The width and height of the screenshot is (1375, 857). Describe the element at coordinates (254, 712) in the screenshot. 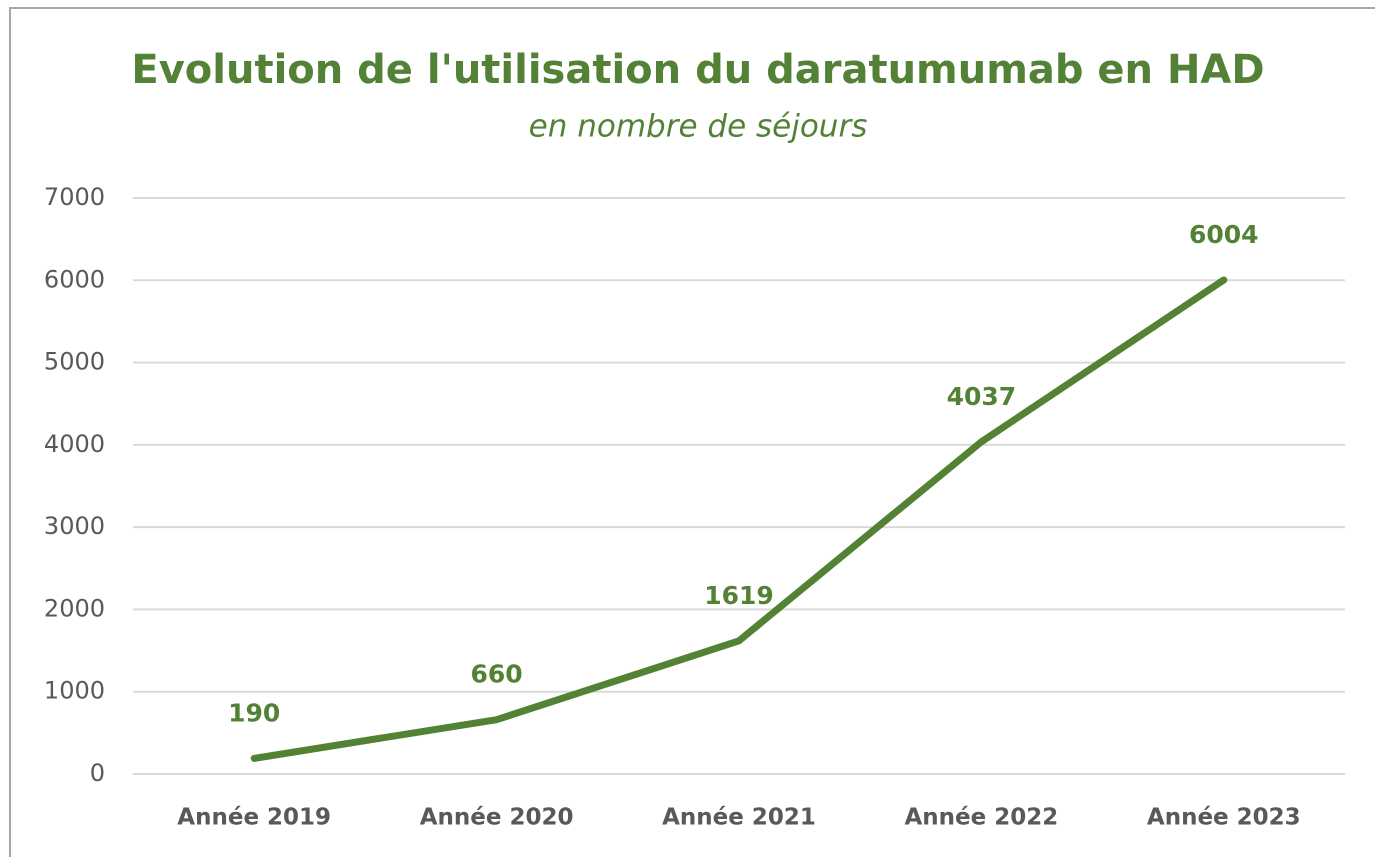

I see `data-label: 190` at that location.